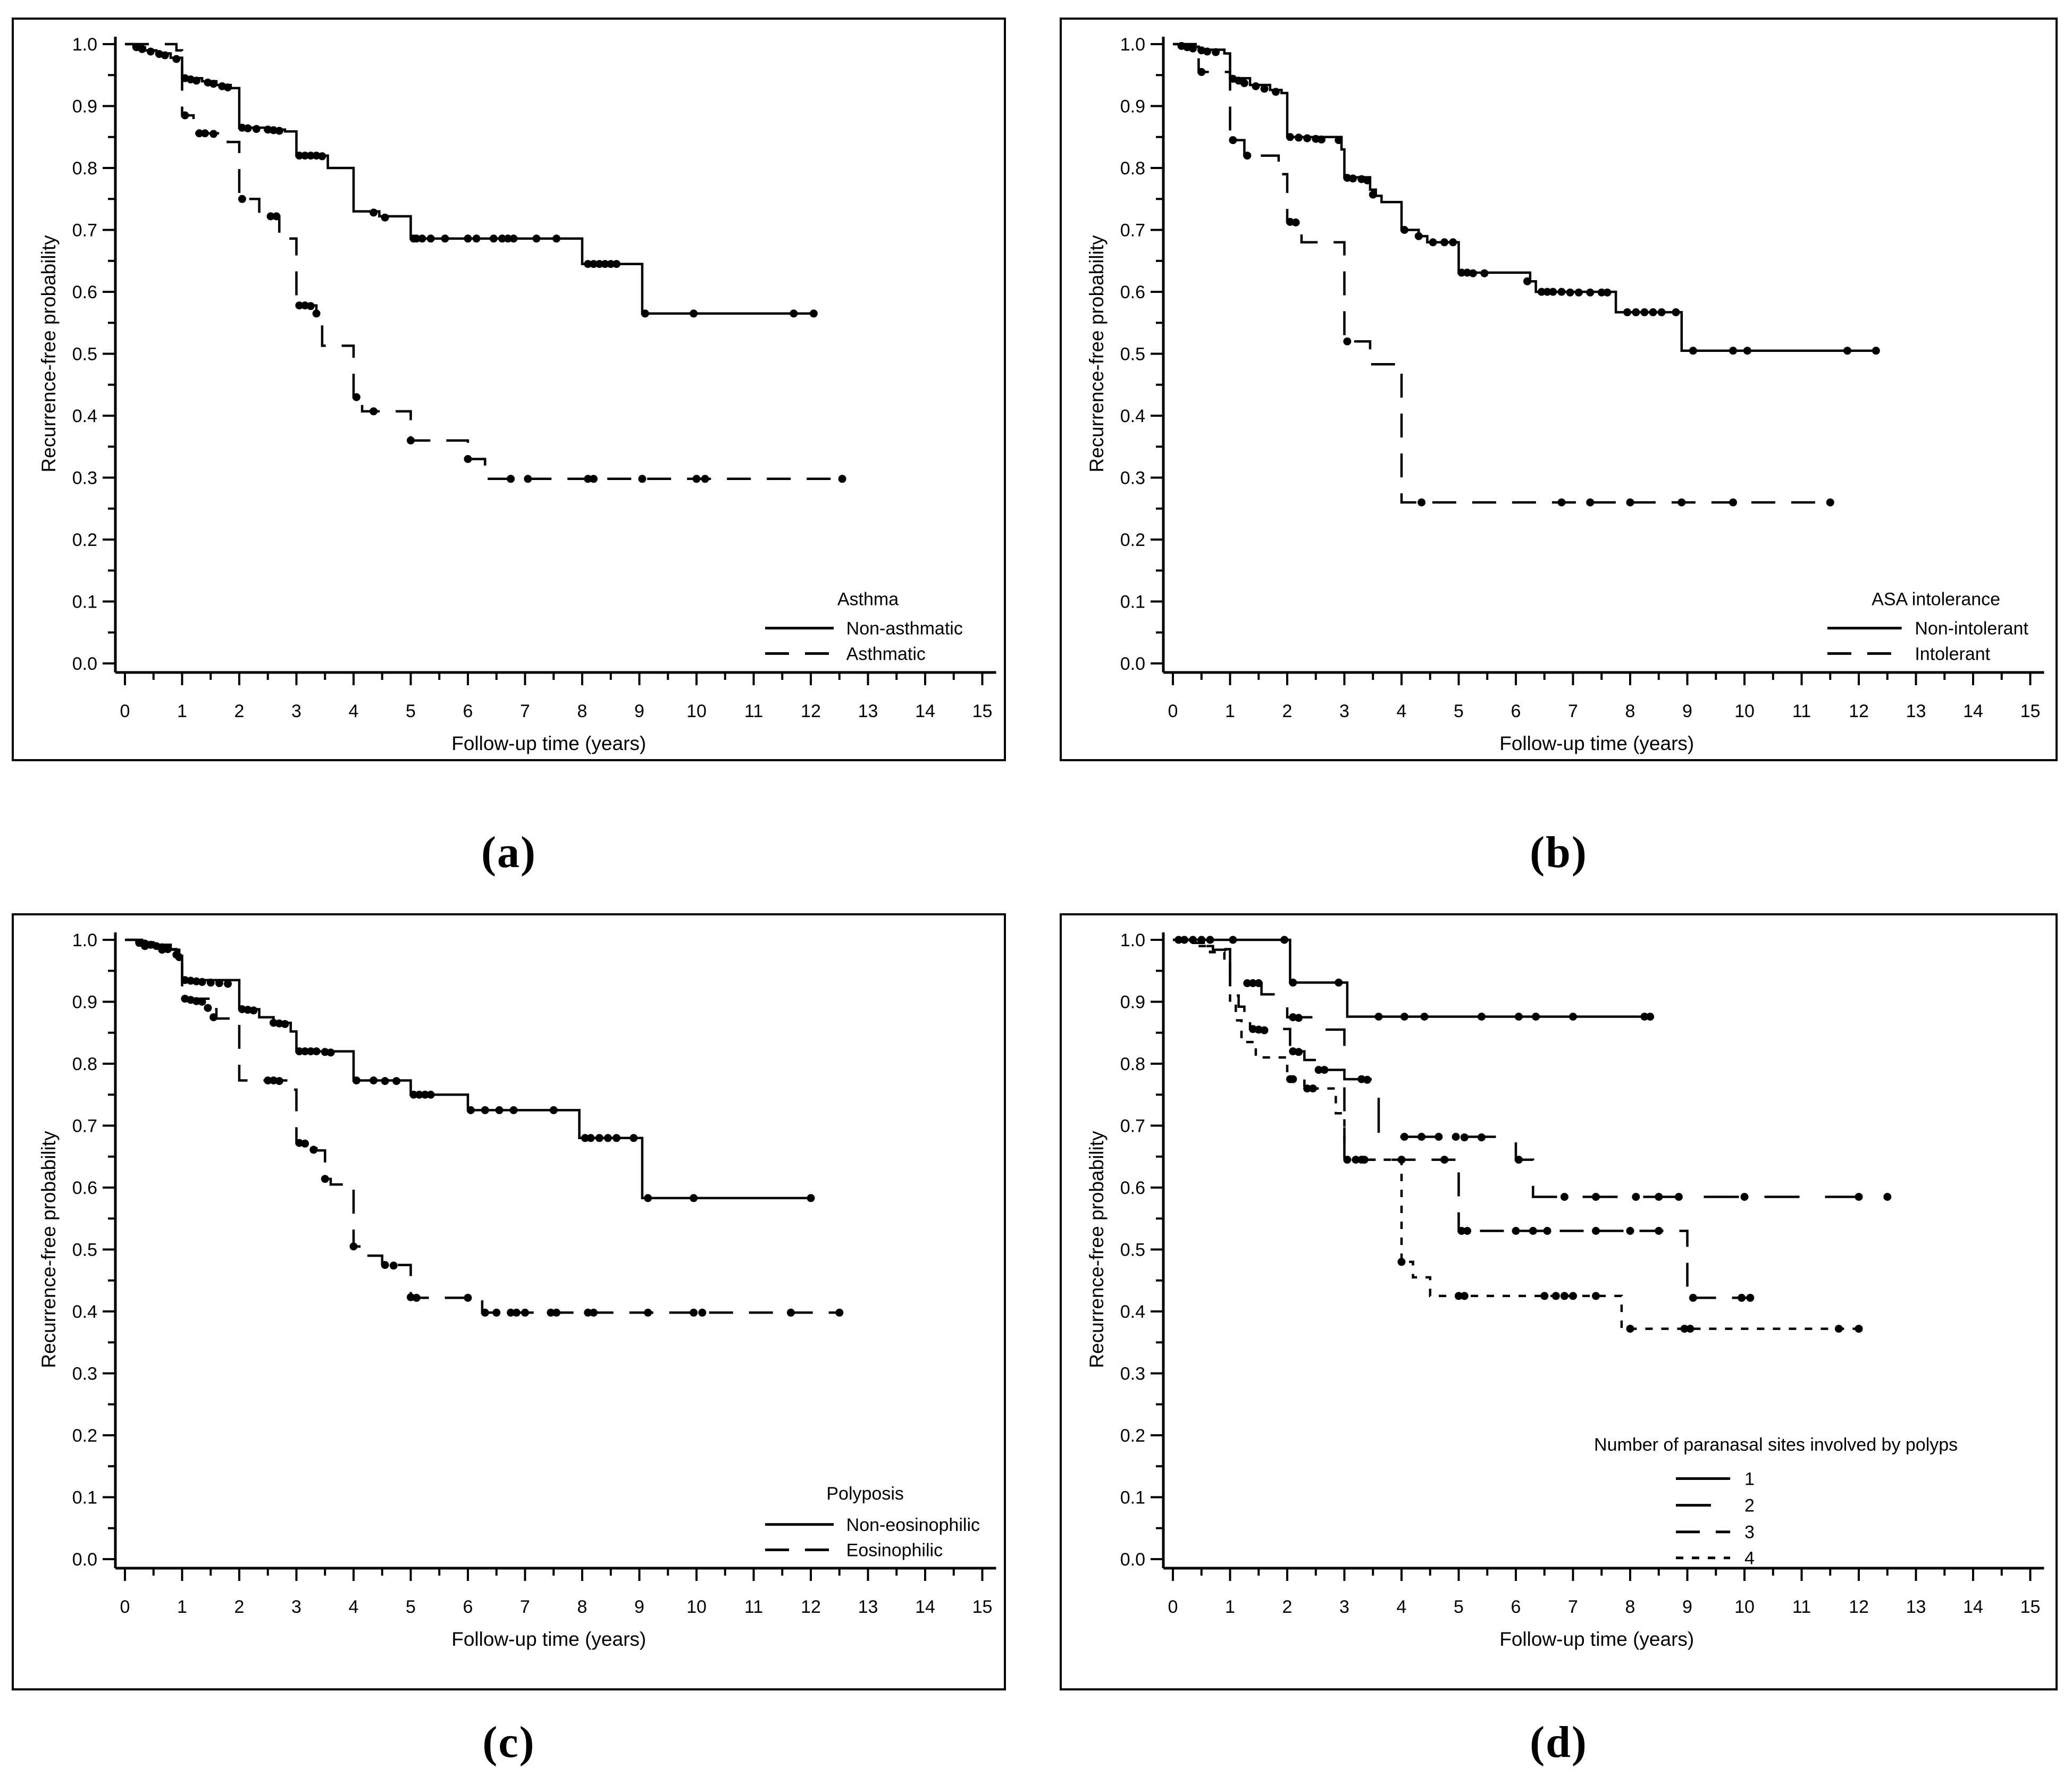 The height and width of the screenshot is (1784, 2072). Describe the element at coordinates (811, 711) in the screenshot. I see `x-tick-label: 12` at that location.